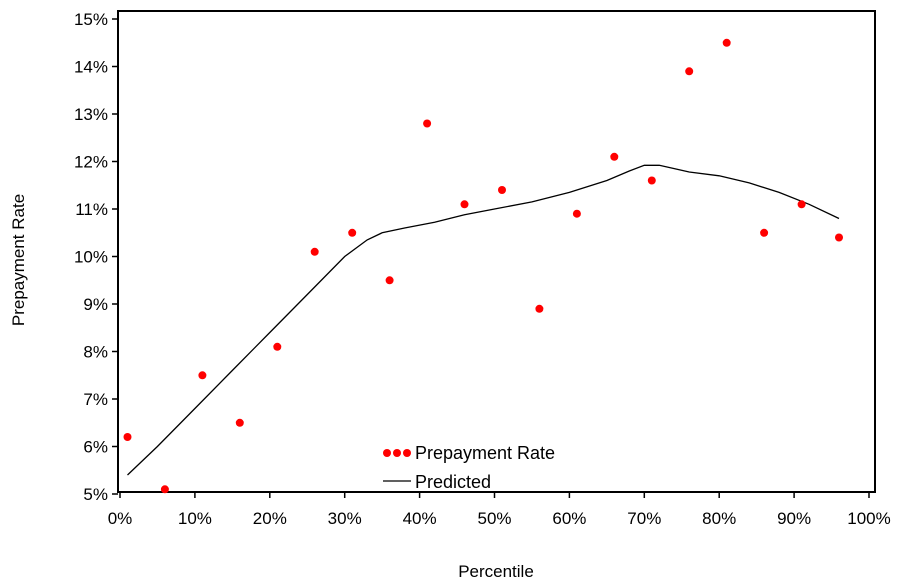 The width and height of the screenshot is (900, 584). I want to click on x-tick-label: 20%, so click(270, 518).